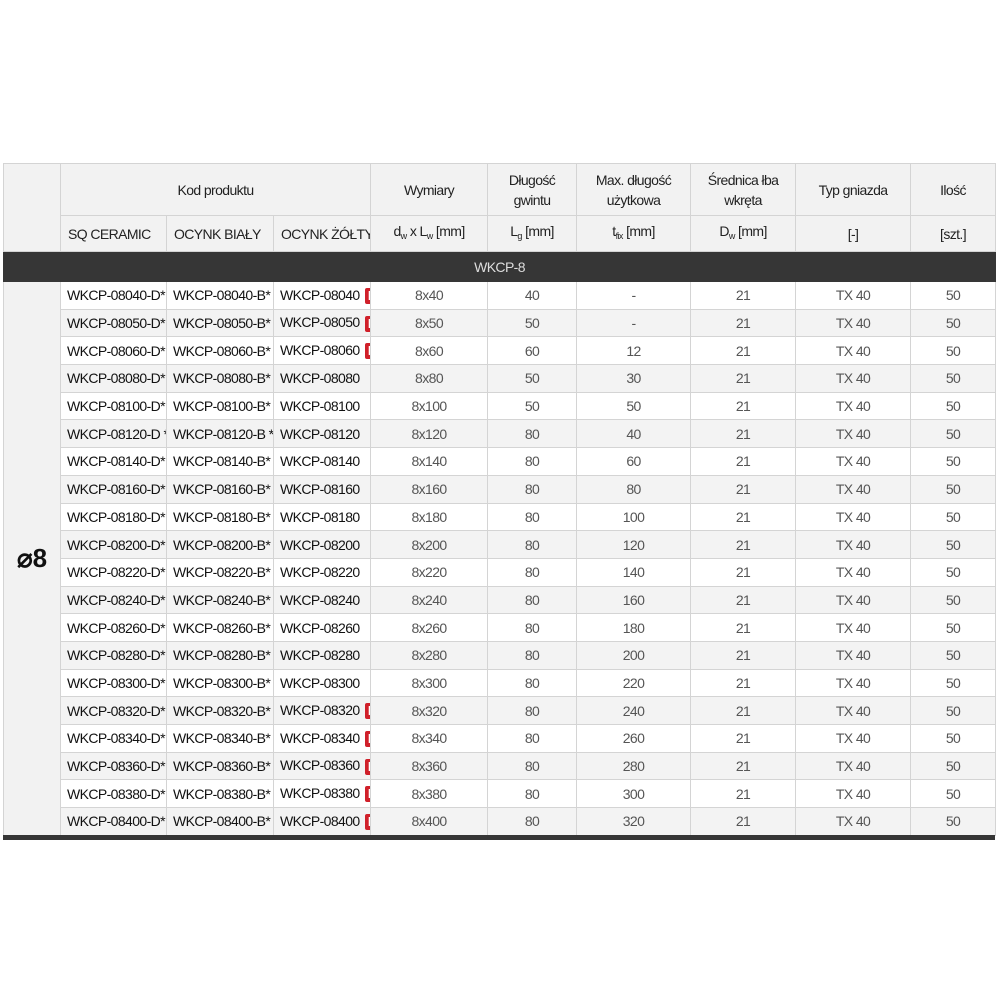 The image size is (1000, 1000). I want to click on code-text: WKCP-08380, so click(320, 793).